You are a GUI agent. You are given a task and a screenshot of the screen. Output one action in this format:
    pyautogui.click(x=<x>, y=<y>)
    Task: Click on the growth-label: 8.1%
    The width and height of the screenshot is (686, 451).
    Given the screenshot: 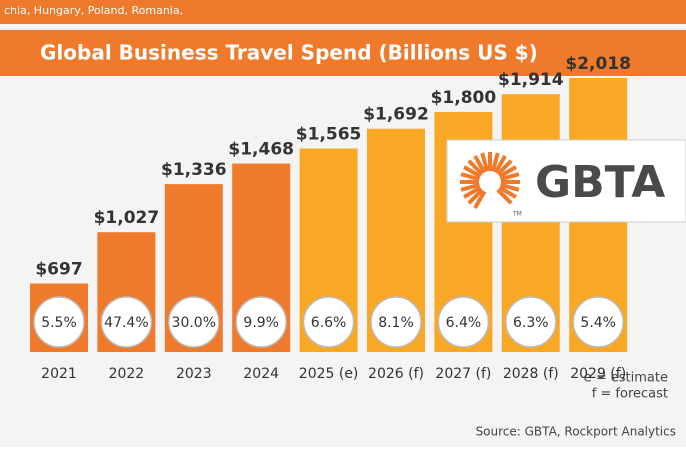 What is the action you would take?
    pyautogui.click(x=396, y=323)
    